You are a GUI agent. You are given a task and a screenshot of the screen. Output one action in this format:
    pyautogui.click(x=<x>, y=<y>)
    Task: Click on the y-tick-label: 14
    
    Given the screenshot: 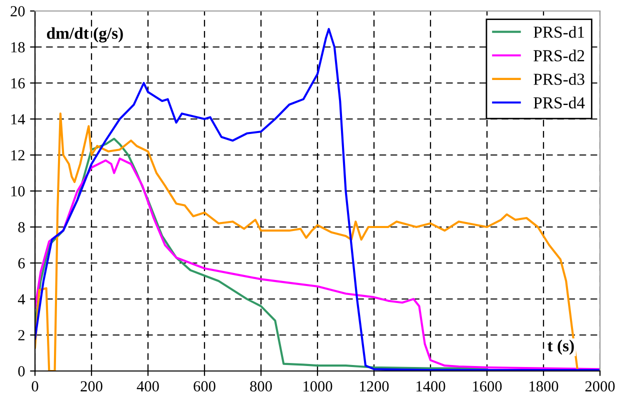 What is the action you would take?
    pyautogui.click(x=18, y=119)
    